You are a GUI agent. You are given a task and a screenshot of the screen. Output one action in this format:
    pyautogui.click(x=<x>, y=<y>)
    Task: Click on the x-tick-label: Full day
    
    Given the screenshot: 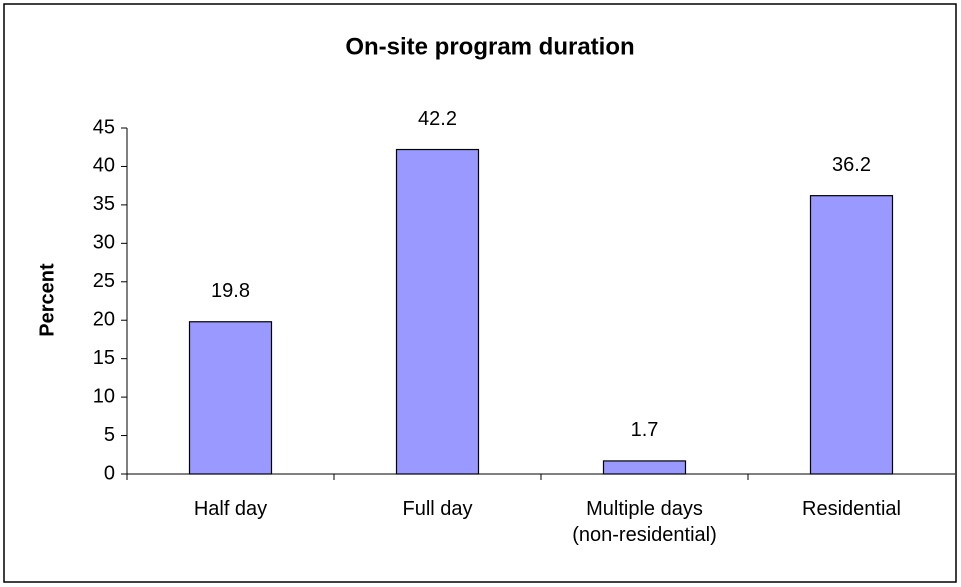 What is the action you would take?
    pyautogui.click(x=437, y=509)
    